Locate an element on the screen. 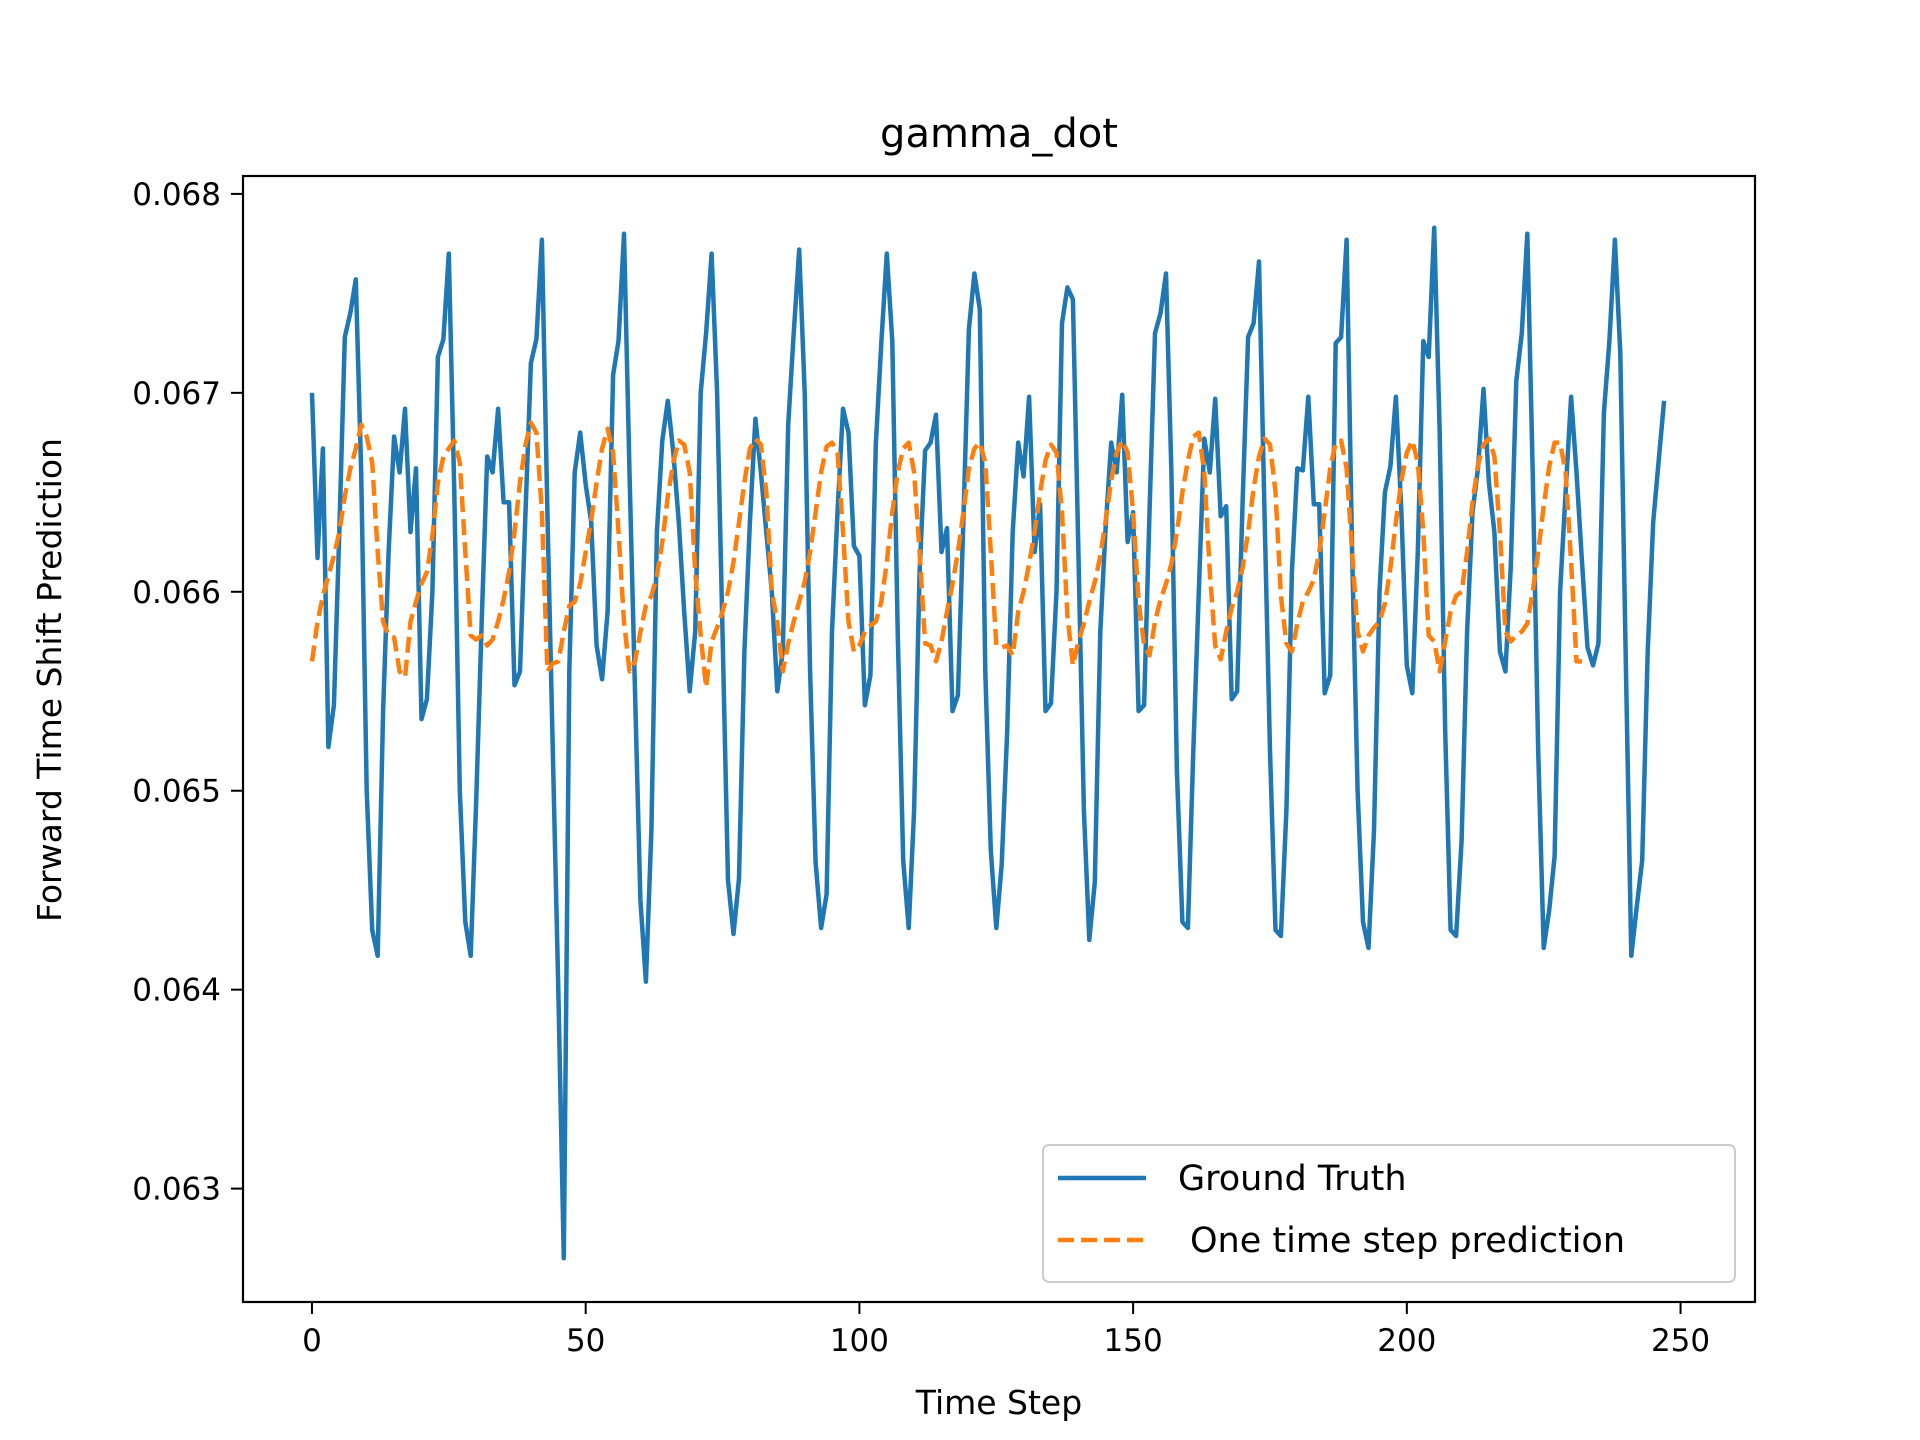  legend: Ground Truth One time step prediction is located at coordinates (1389, 1213).